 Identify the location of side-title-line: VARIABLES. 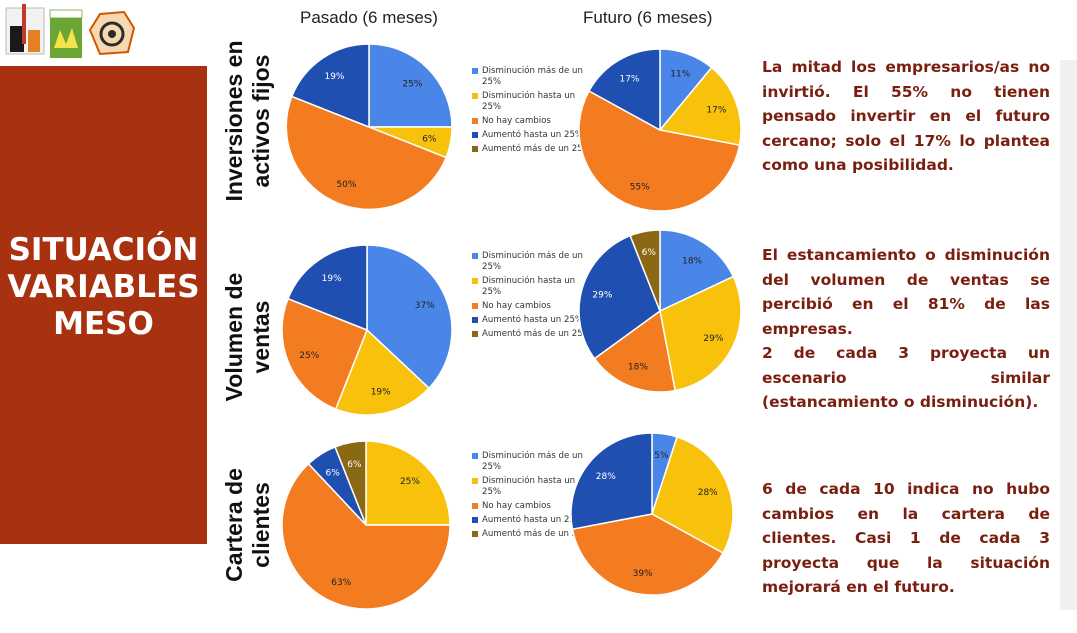
(103, 287).